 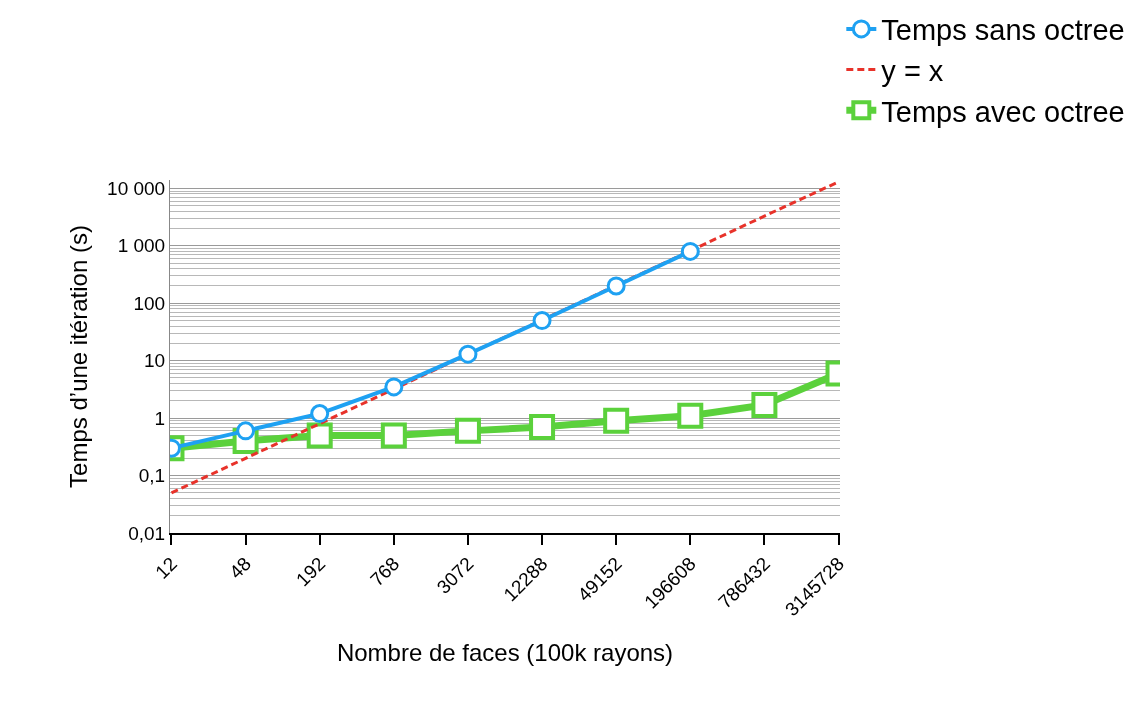 I want to click on y-tick-label: 1, so click(x=160, y=418).